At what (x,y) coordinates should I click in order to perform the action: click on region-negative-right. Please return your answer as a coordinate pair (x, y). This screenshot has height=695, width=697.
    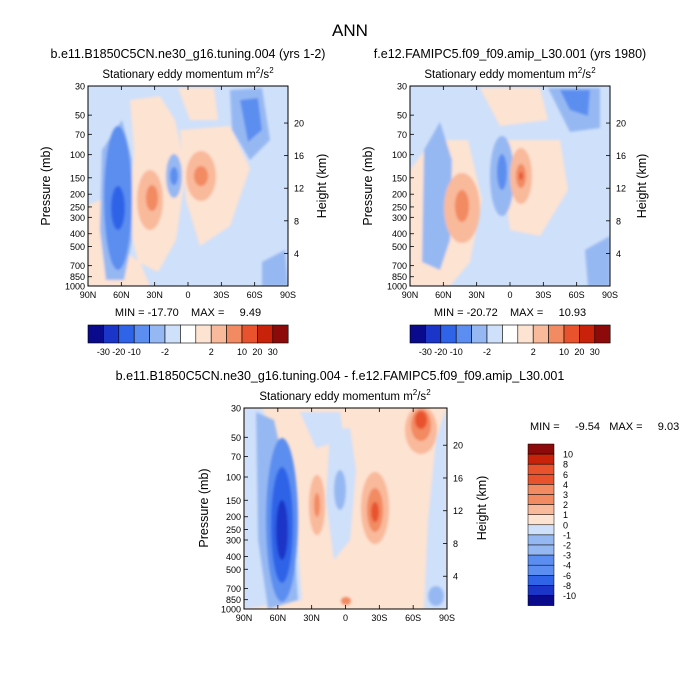
    Looking at the image, I should click on (435, 508).